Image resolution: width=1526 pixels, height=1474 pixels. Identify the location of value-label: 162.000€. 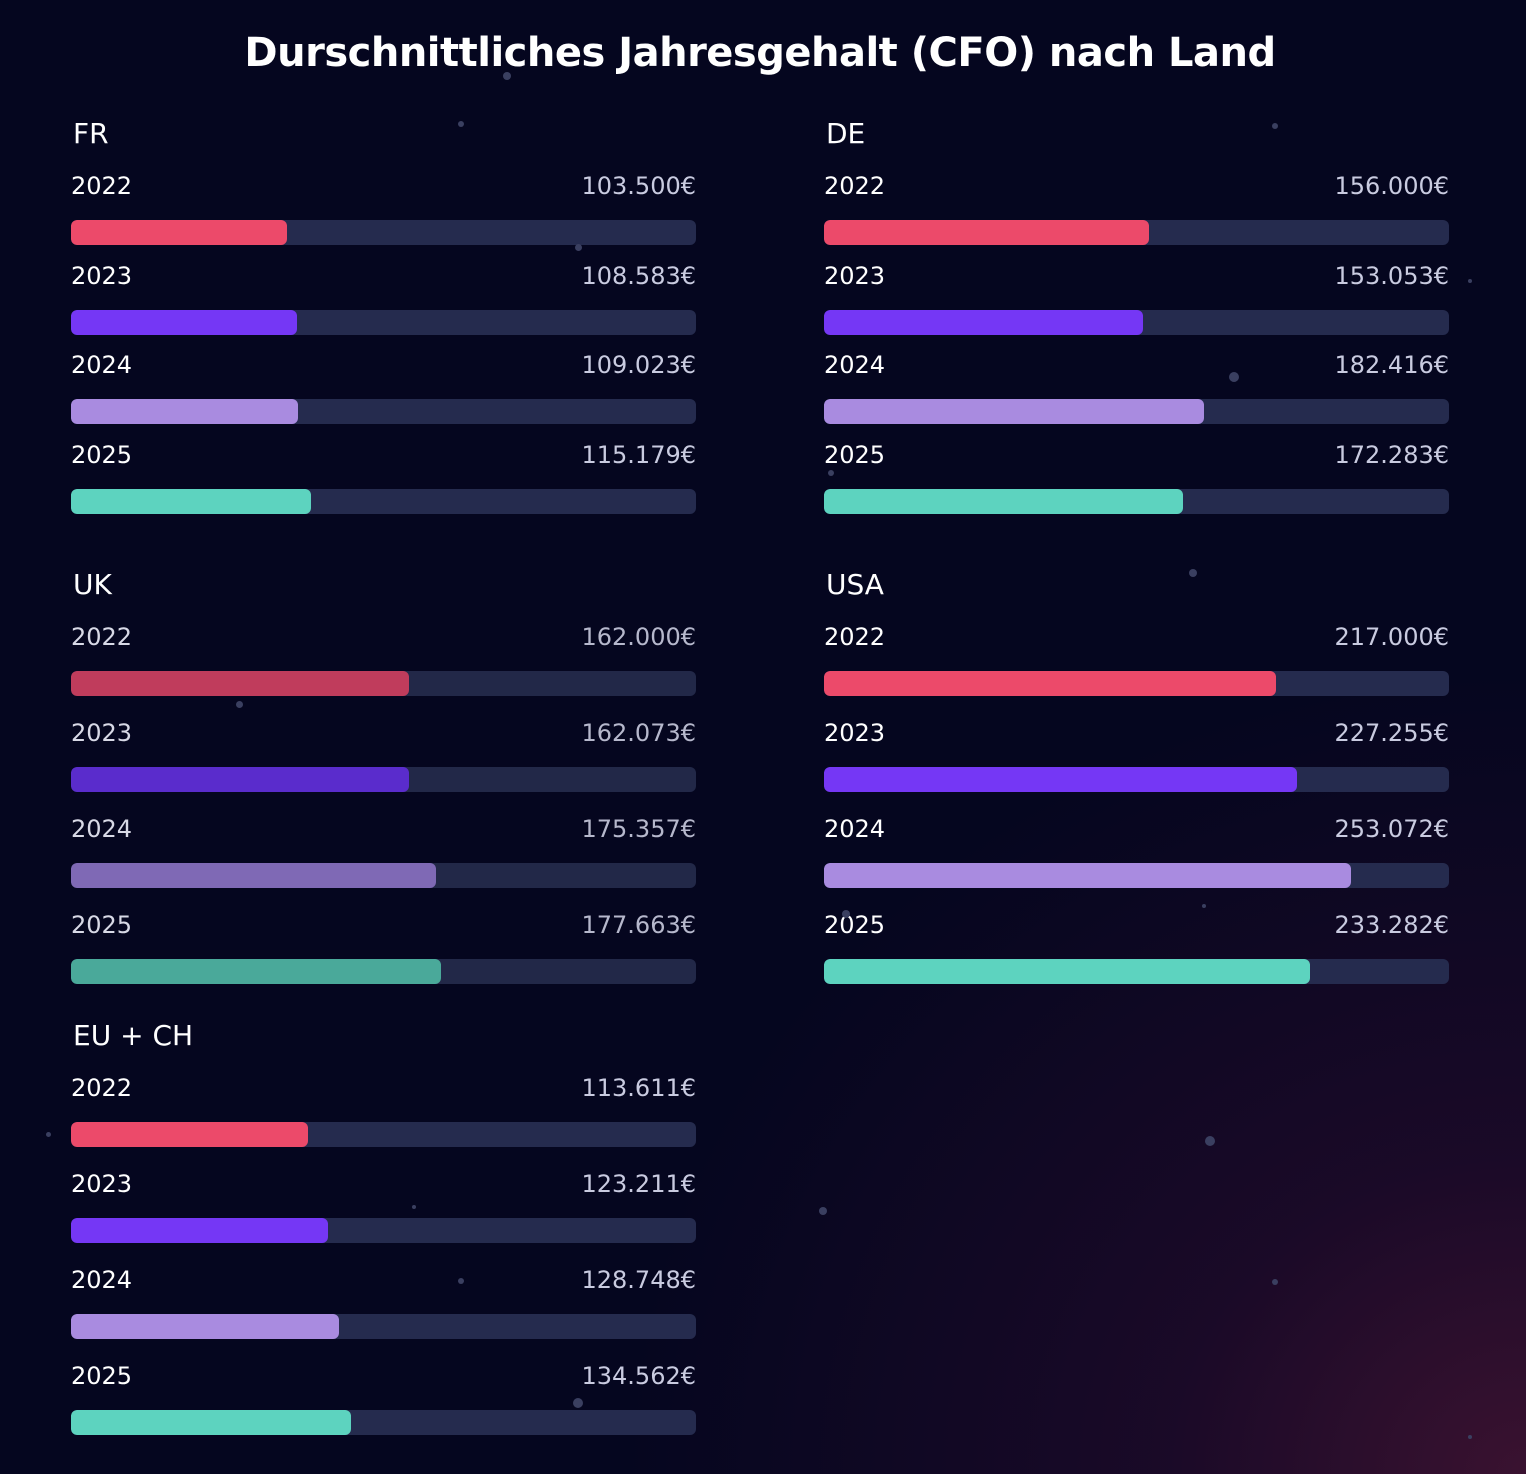
(638, 637).